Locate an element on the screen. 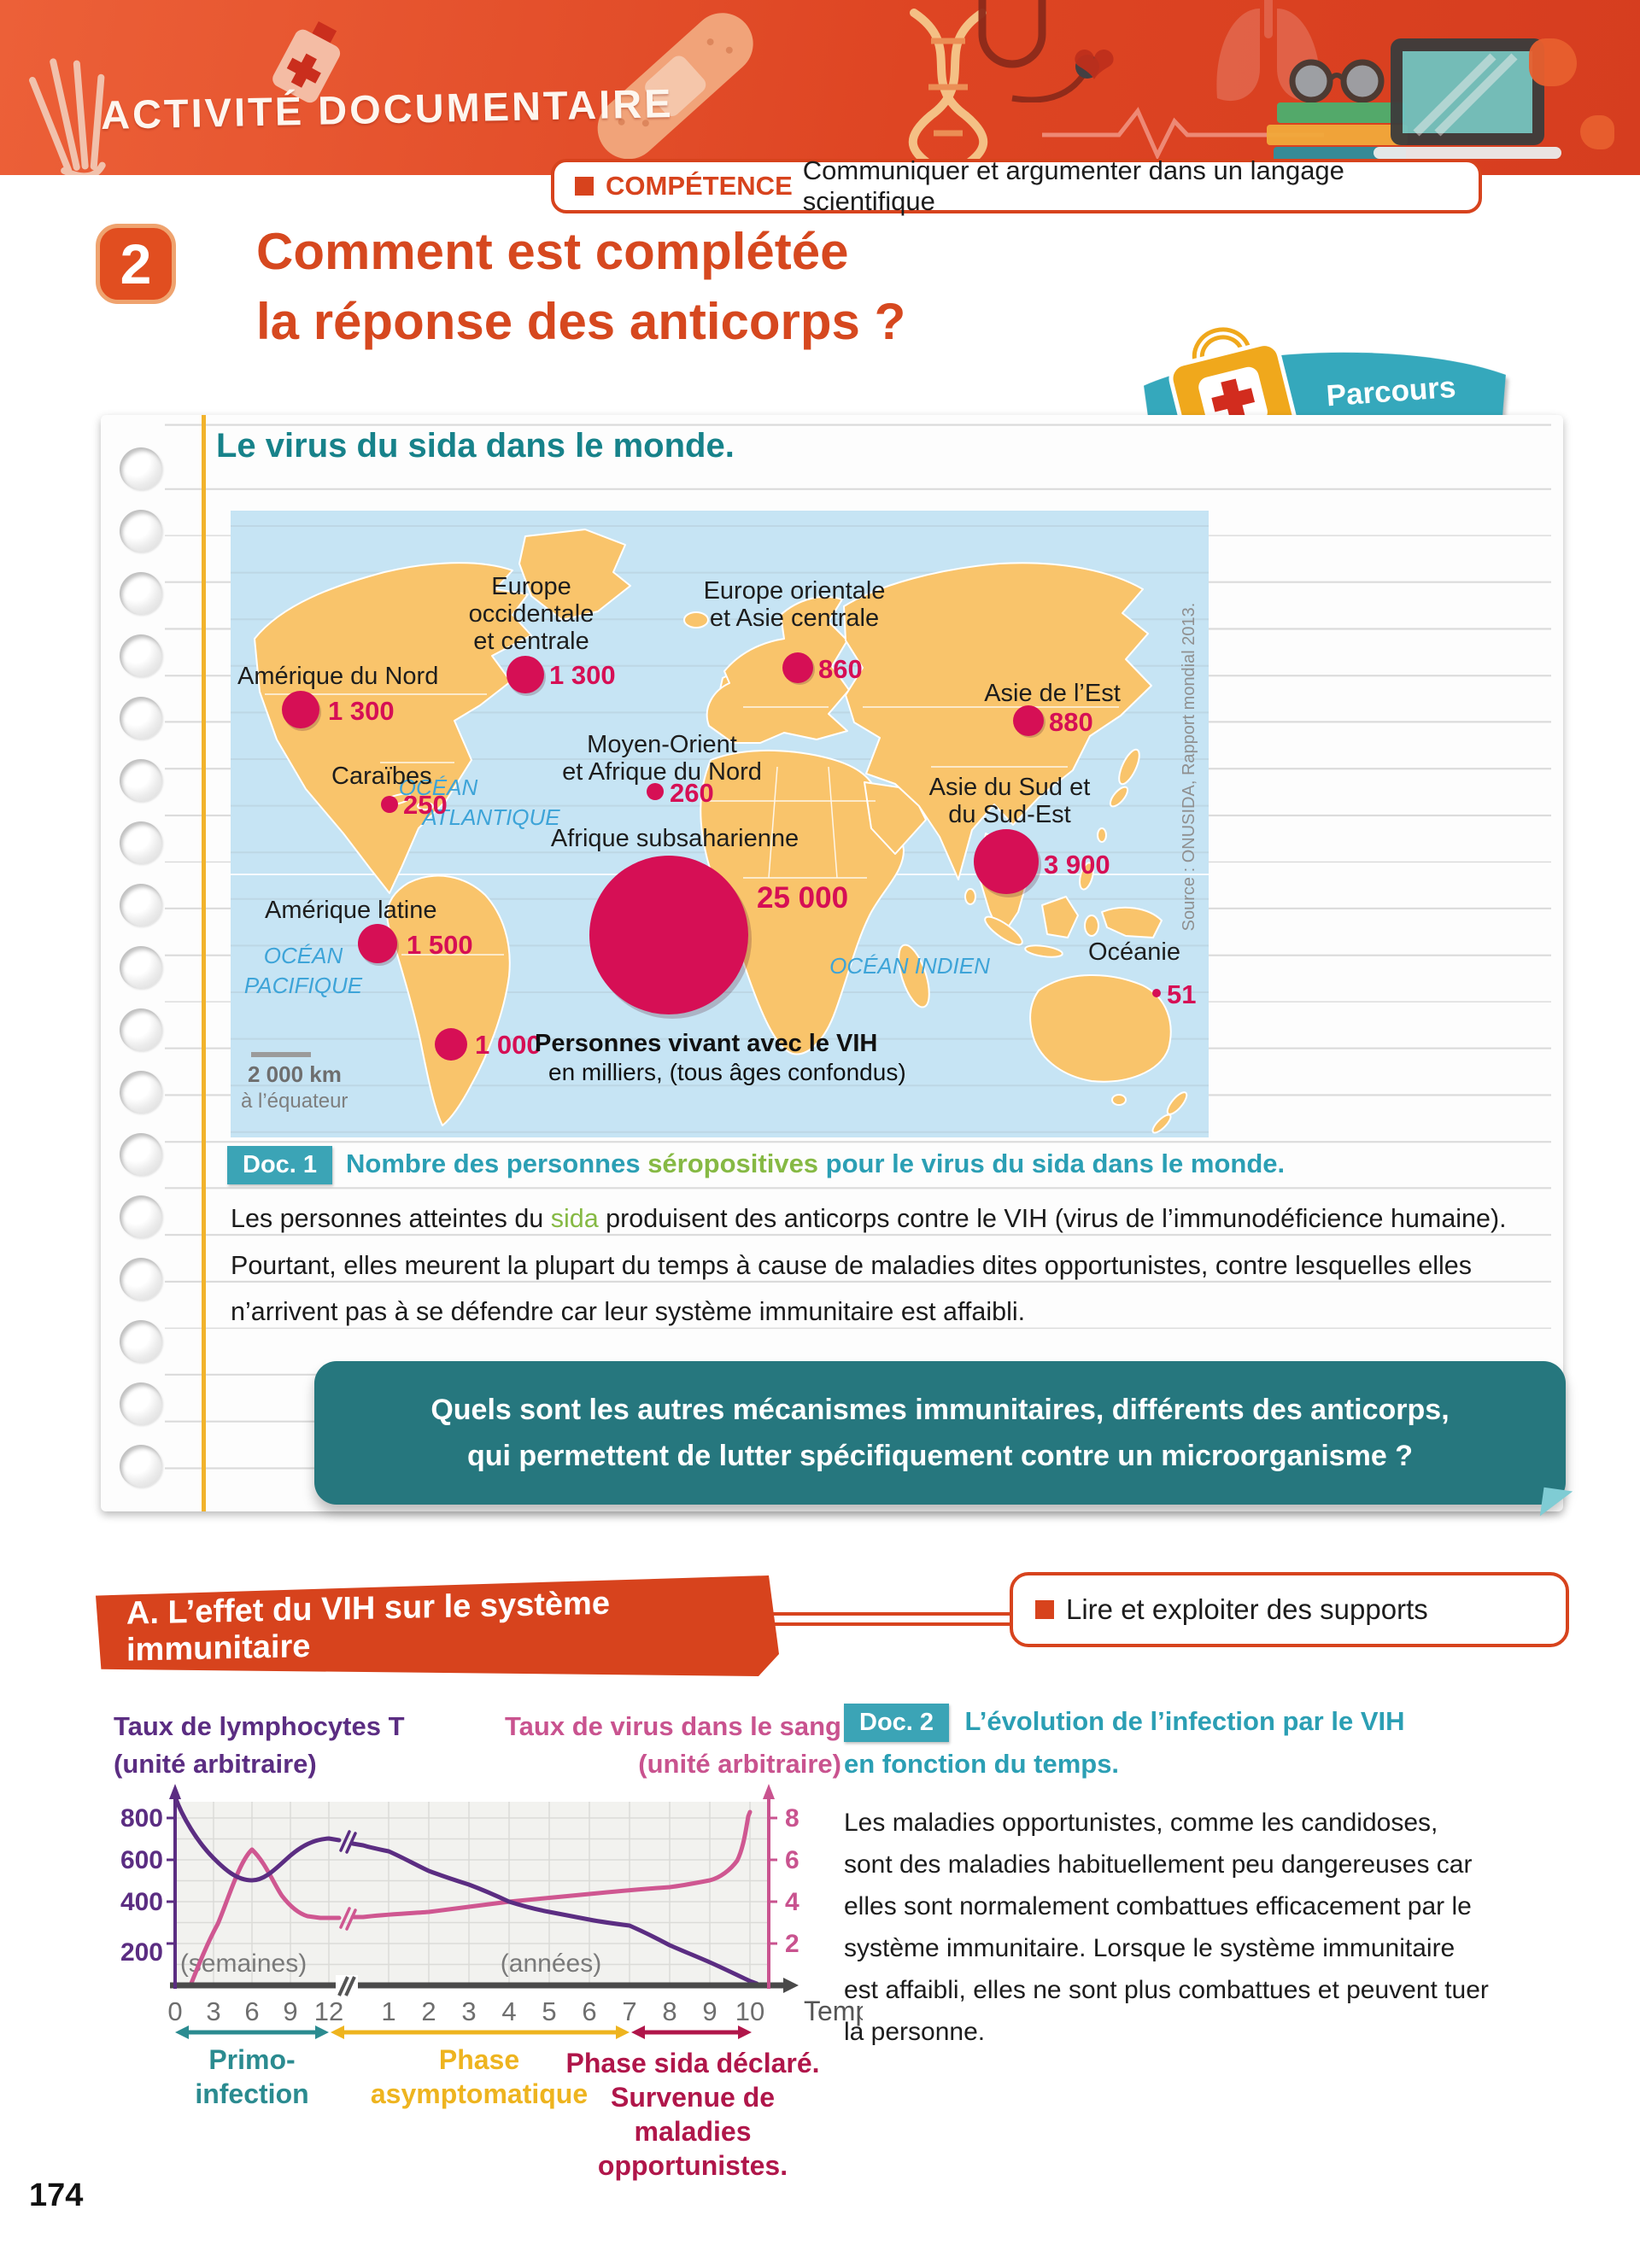 The height and width of the screenshot is (2268, 1640). red-square-bullet-icon is located at coordinates (584, 186).